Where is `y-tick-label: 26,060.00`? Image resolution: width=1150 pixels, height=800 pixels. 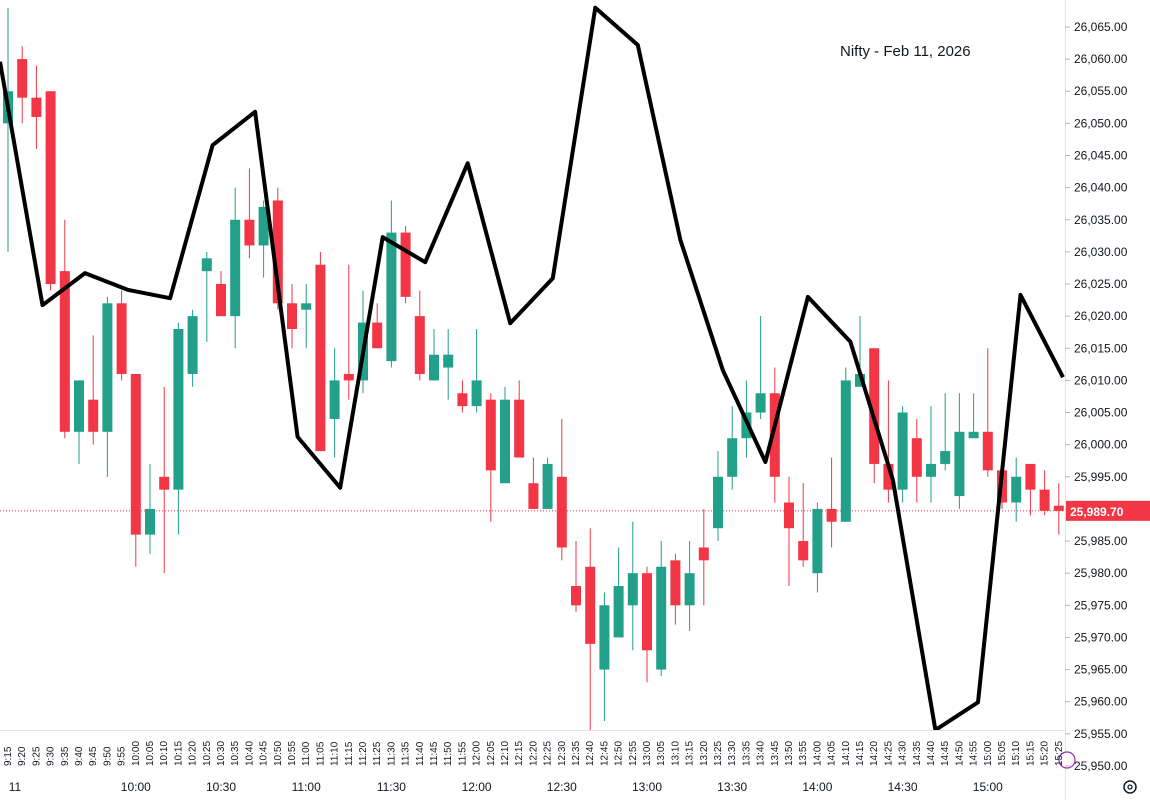
y-tick-label: 26,060.00 is located at coordinates (1101, 59).